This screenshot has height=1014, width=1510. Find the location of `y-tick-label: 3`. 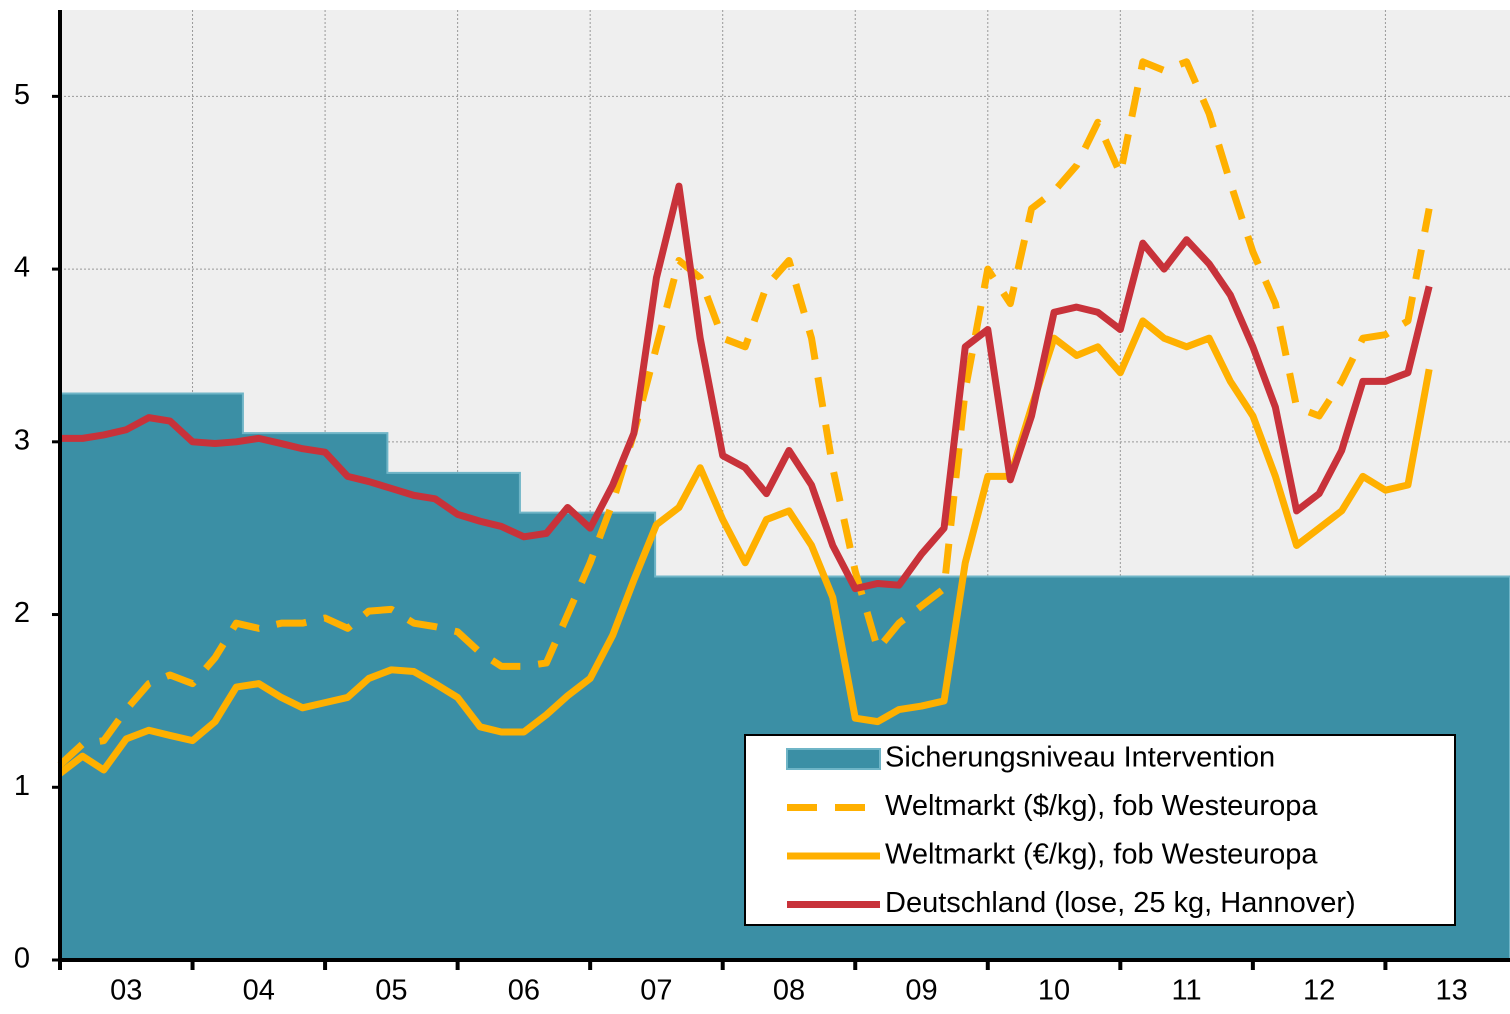

y-tick-label: 3 is located at coordinates (22, 440).